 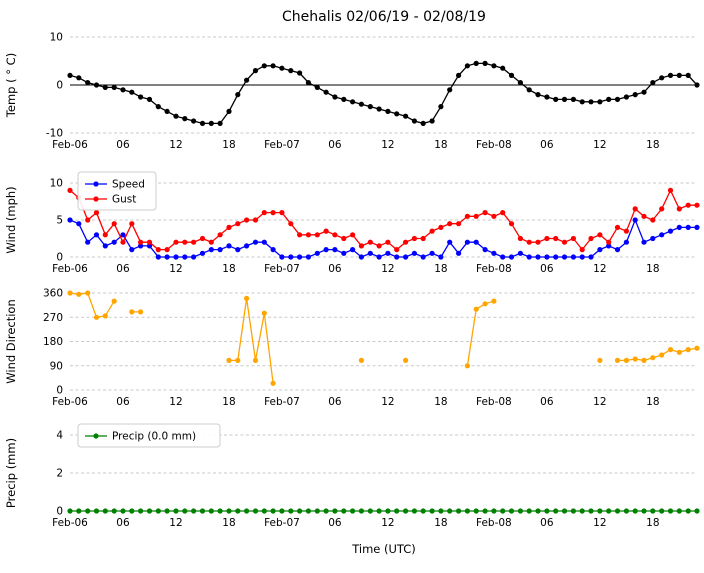 I want to click on chart-title: Chehalis 02/06/19 - 02/08/19, so click(x=384, y=17).